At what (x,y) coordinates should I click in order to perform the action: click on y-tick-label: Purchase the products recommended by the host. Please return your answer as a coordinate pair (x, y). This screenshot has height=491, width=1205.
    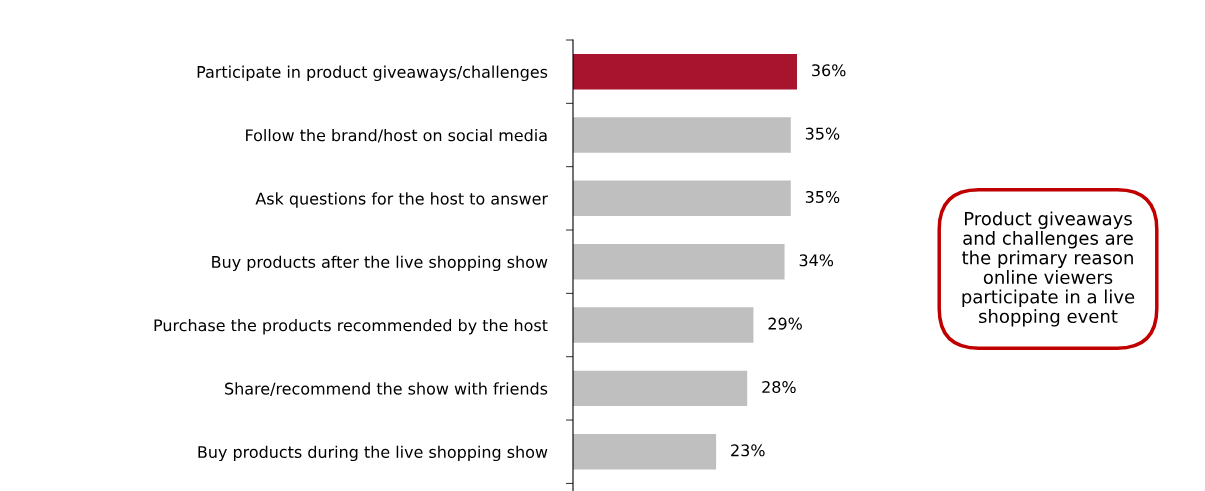
    Looking at the image, I should click on (351, 326).